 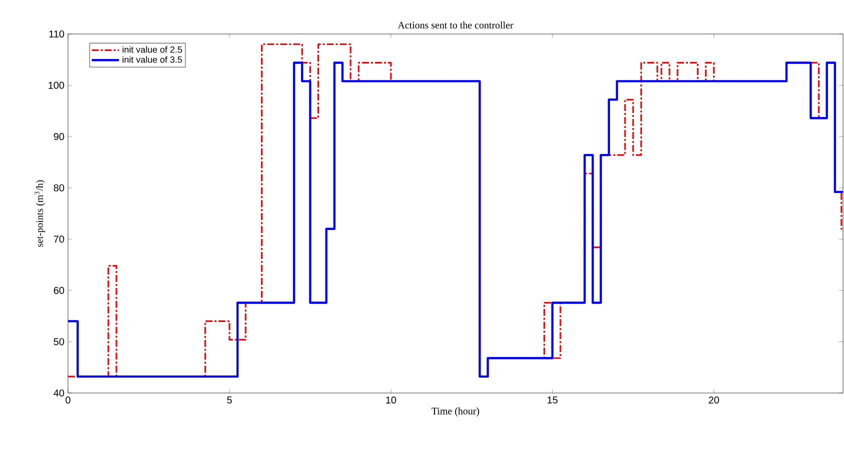 I want to click on y-axis-title: set-points (m$^{3}$/h), so click(x=40, y=213).